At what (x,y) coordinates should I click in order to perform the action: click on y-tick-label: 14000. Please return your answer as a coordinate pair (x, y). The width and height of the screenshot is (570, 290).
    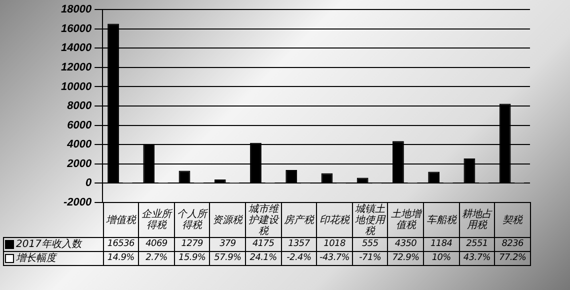
    Looking at the image, I should click on (76, 48).